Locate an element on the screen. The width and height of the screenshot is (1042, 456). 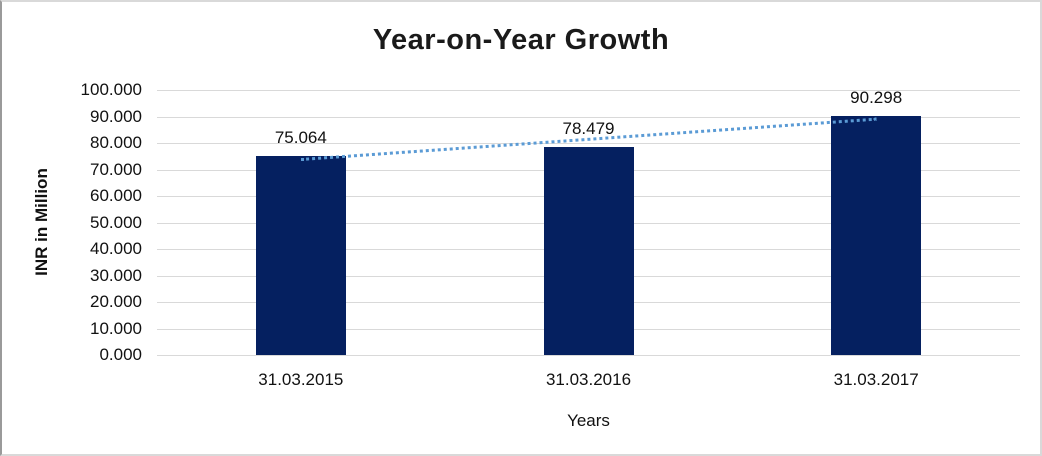
x-tick-label: 31.03.2017 is located at coordinates (876, 379).